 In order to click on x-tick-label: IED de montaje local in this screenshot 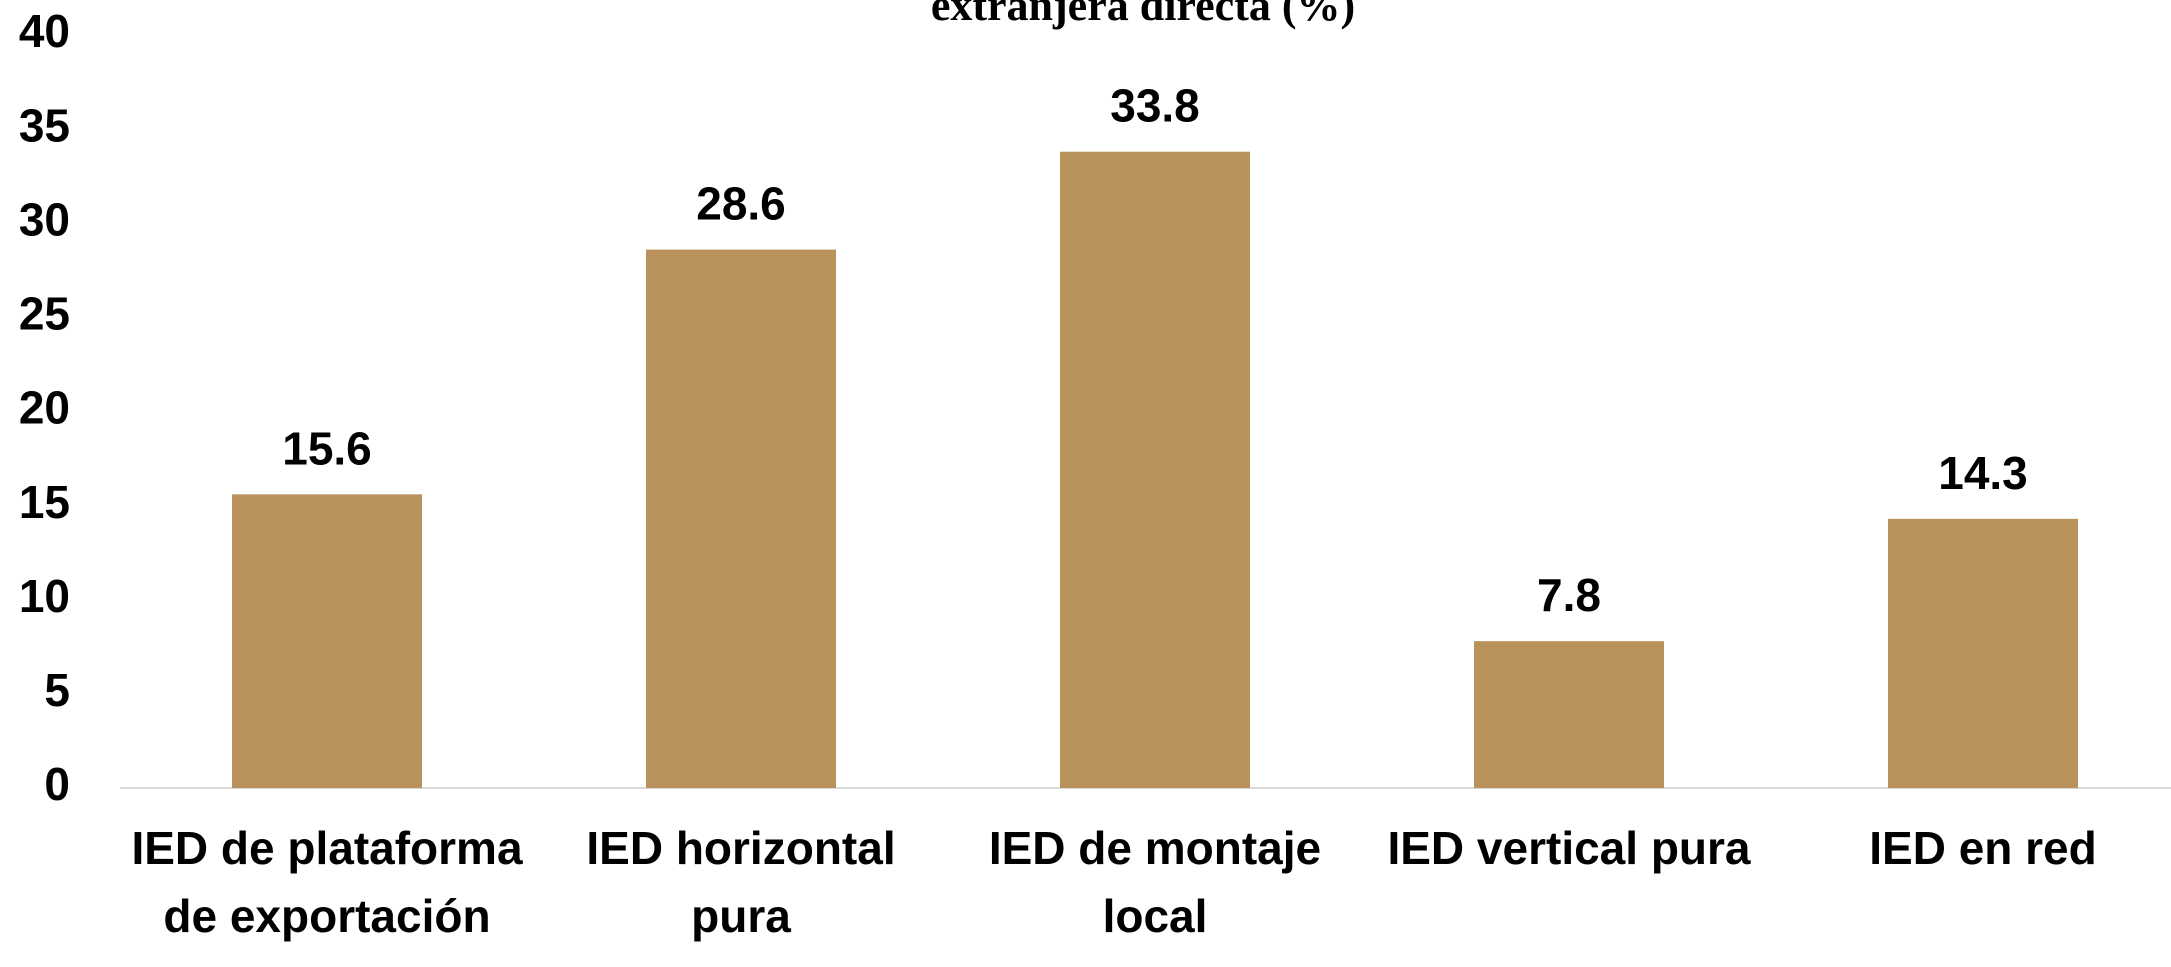, I will do `click(1155, 882)`.